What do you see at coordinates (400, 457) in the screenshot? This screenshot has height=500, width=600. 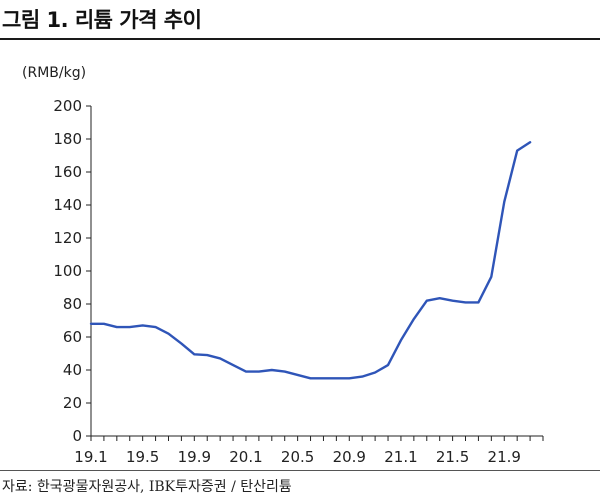 I see `x-tick-label: 21.1` at bounding box center [400, 457].